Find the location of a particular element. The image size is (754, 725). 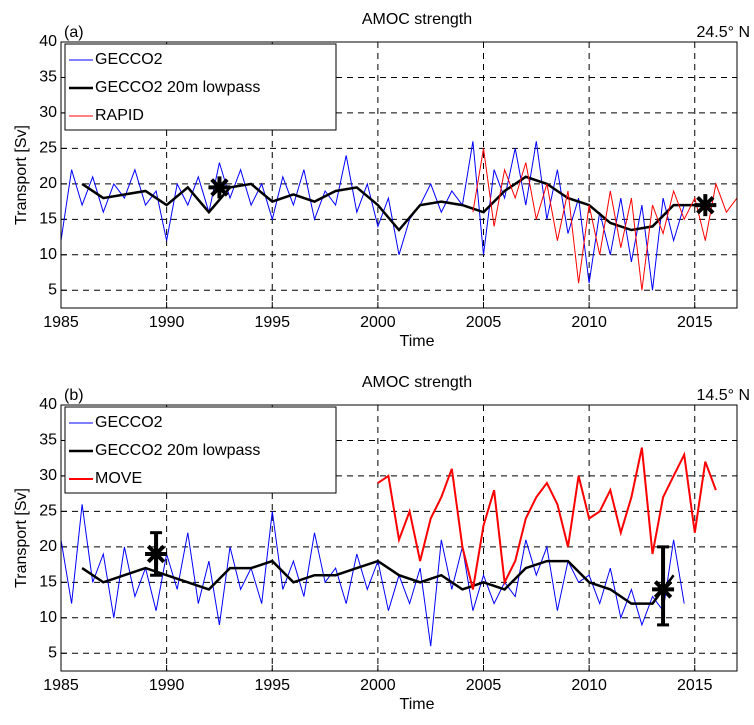

annotation: 14.5° N is located at coordinates (723, 395).